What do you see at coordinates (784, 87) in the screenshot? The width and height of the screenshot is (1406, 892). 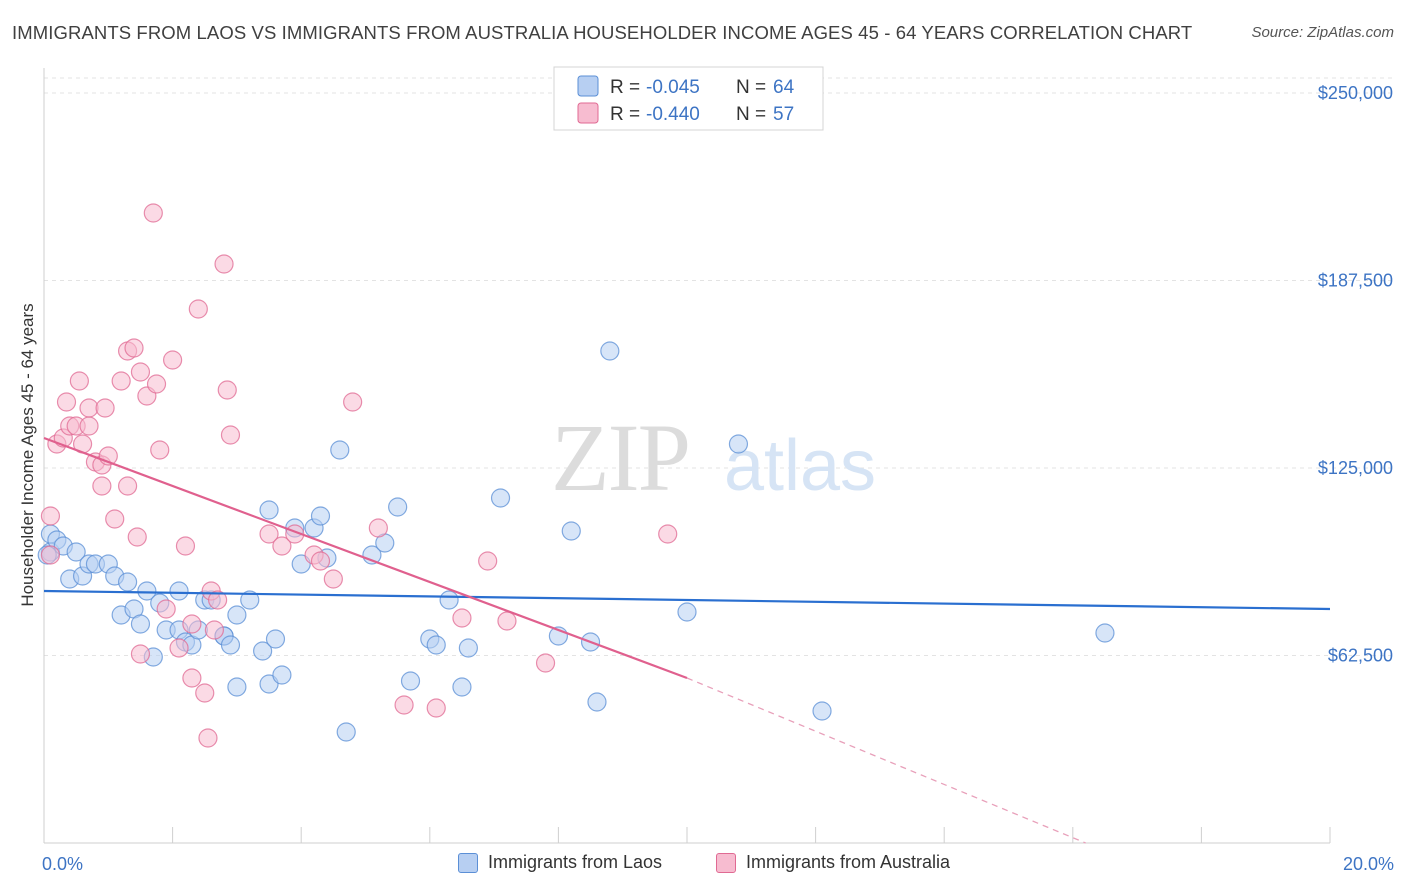 I see `legend-n-value: 64` at bounding box center [784, 87].